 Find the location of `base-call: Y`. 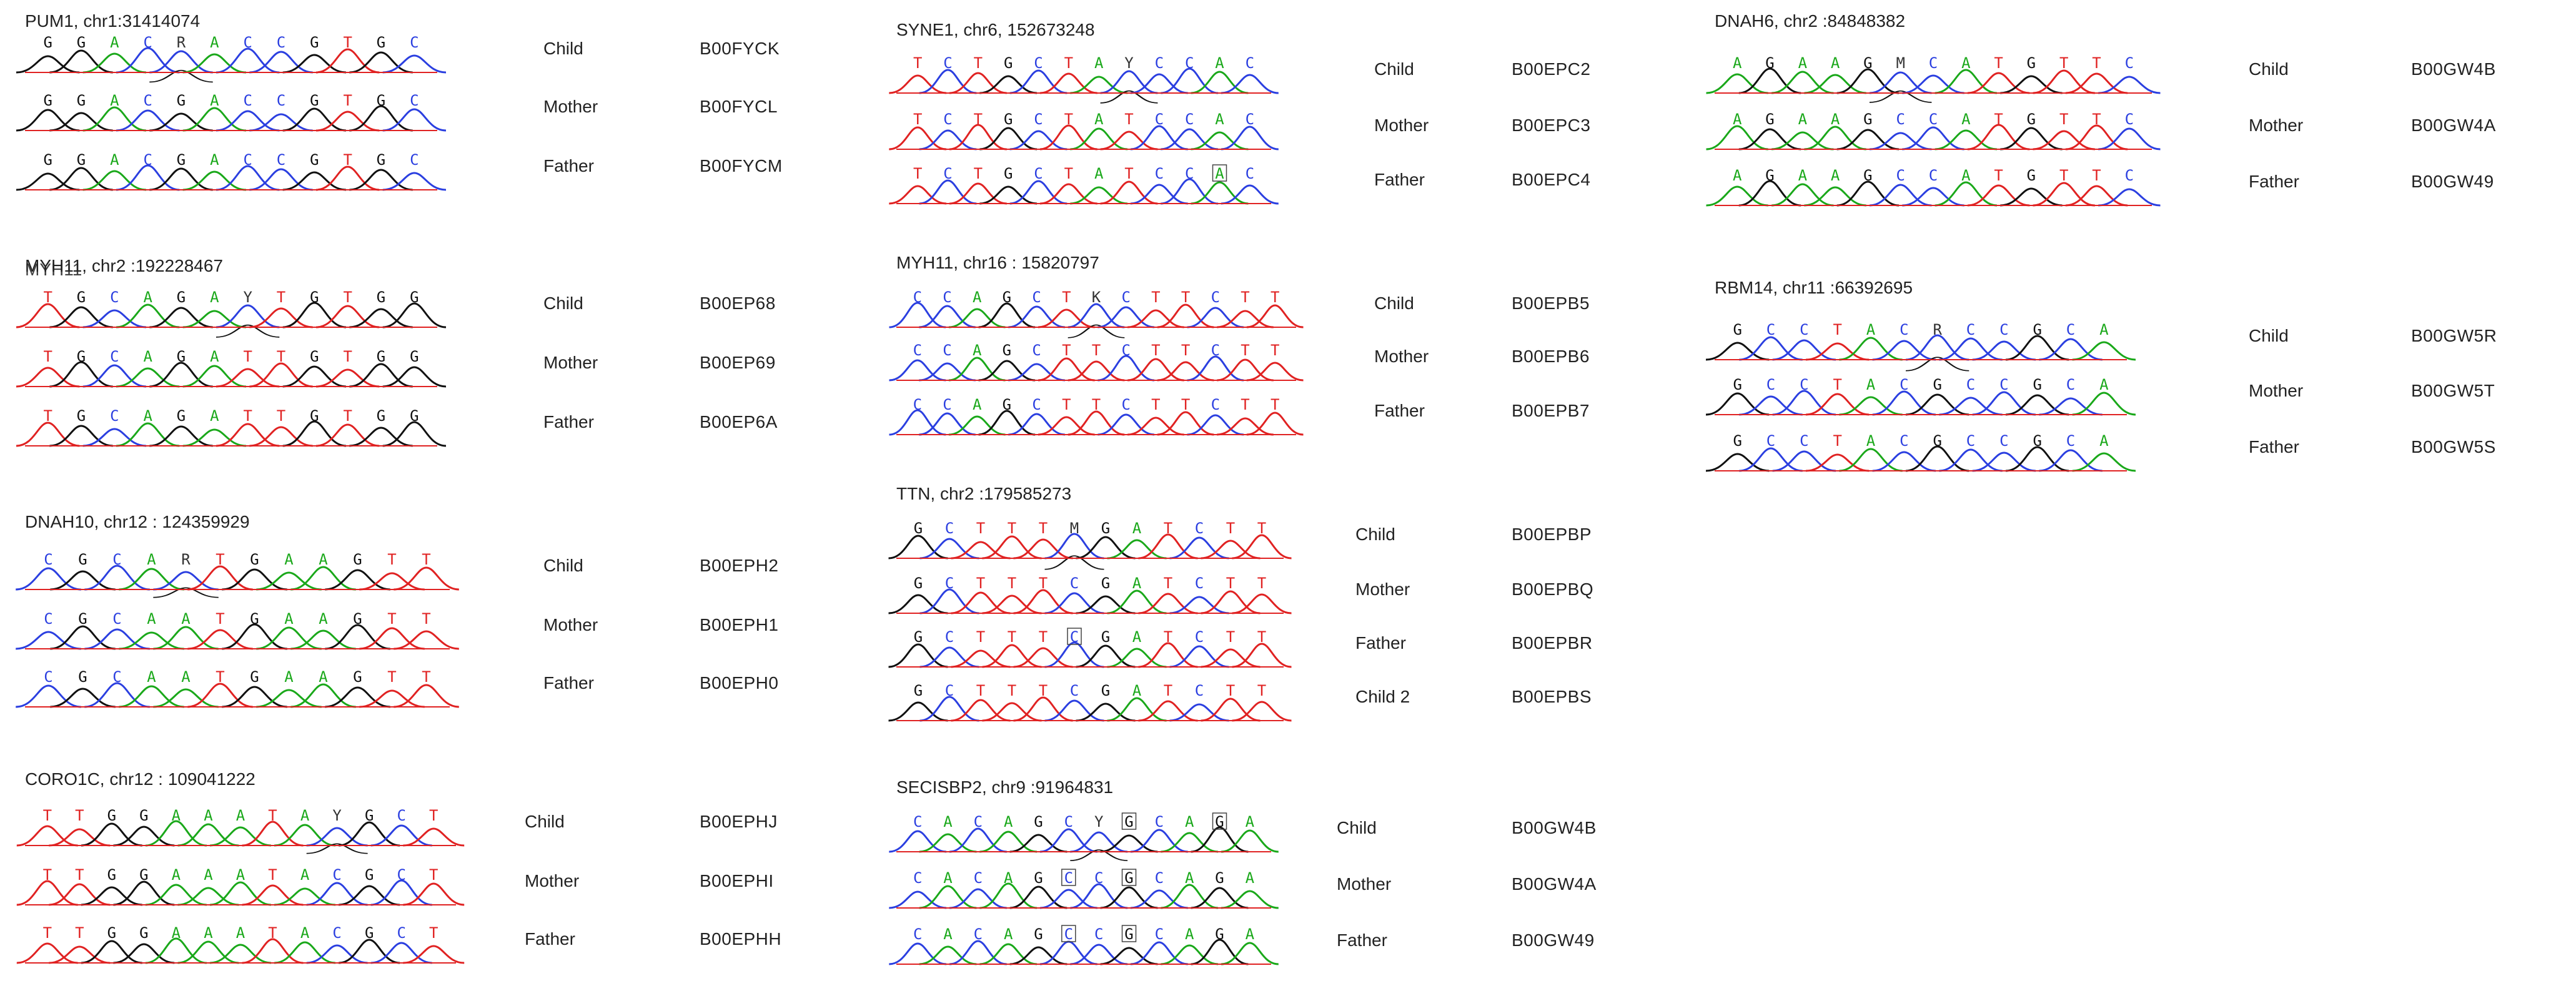

base-call: Y is located at coordinates (337, 816).